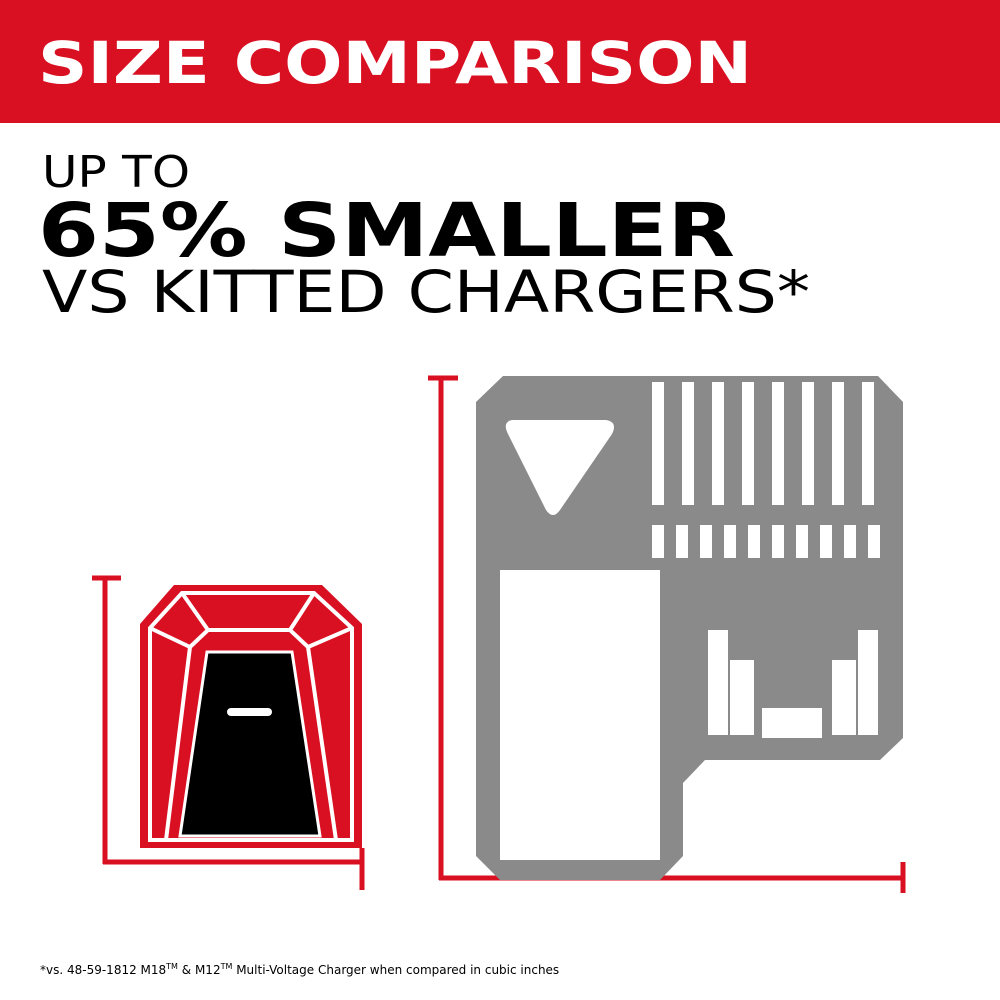 This screenshot has height=1000, width=1000. I want to click on headline-line2: 65% SMALLER, so click(386, 231).